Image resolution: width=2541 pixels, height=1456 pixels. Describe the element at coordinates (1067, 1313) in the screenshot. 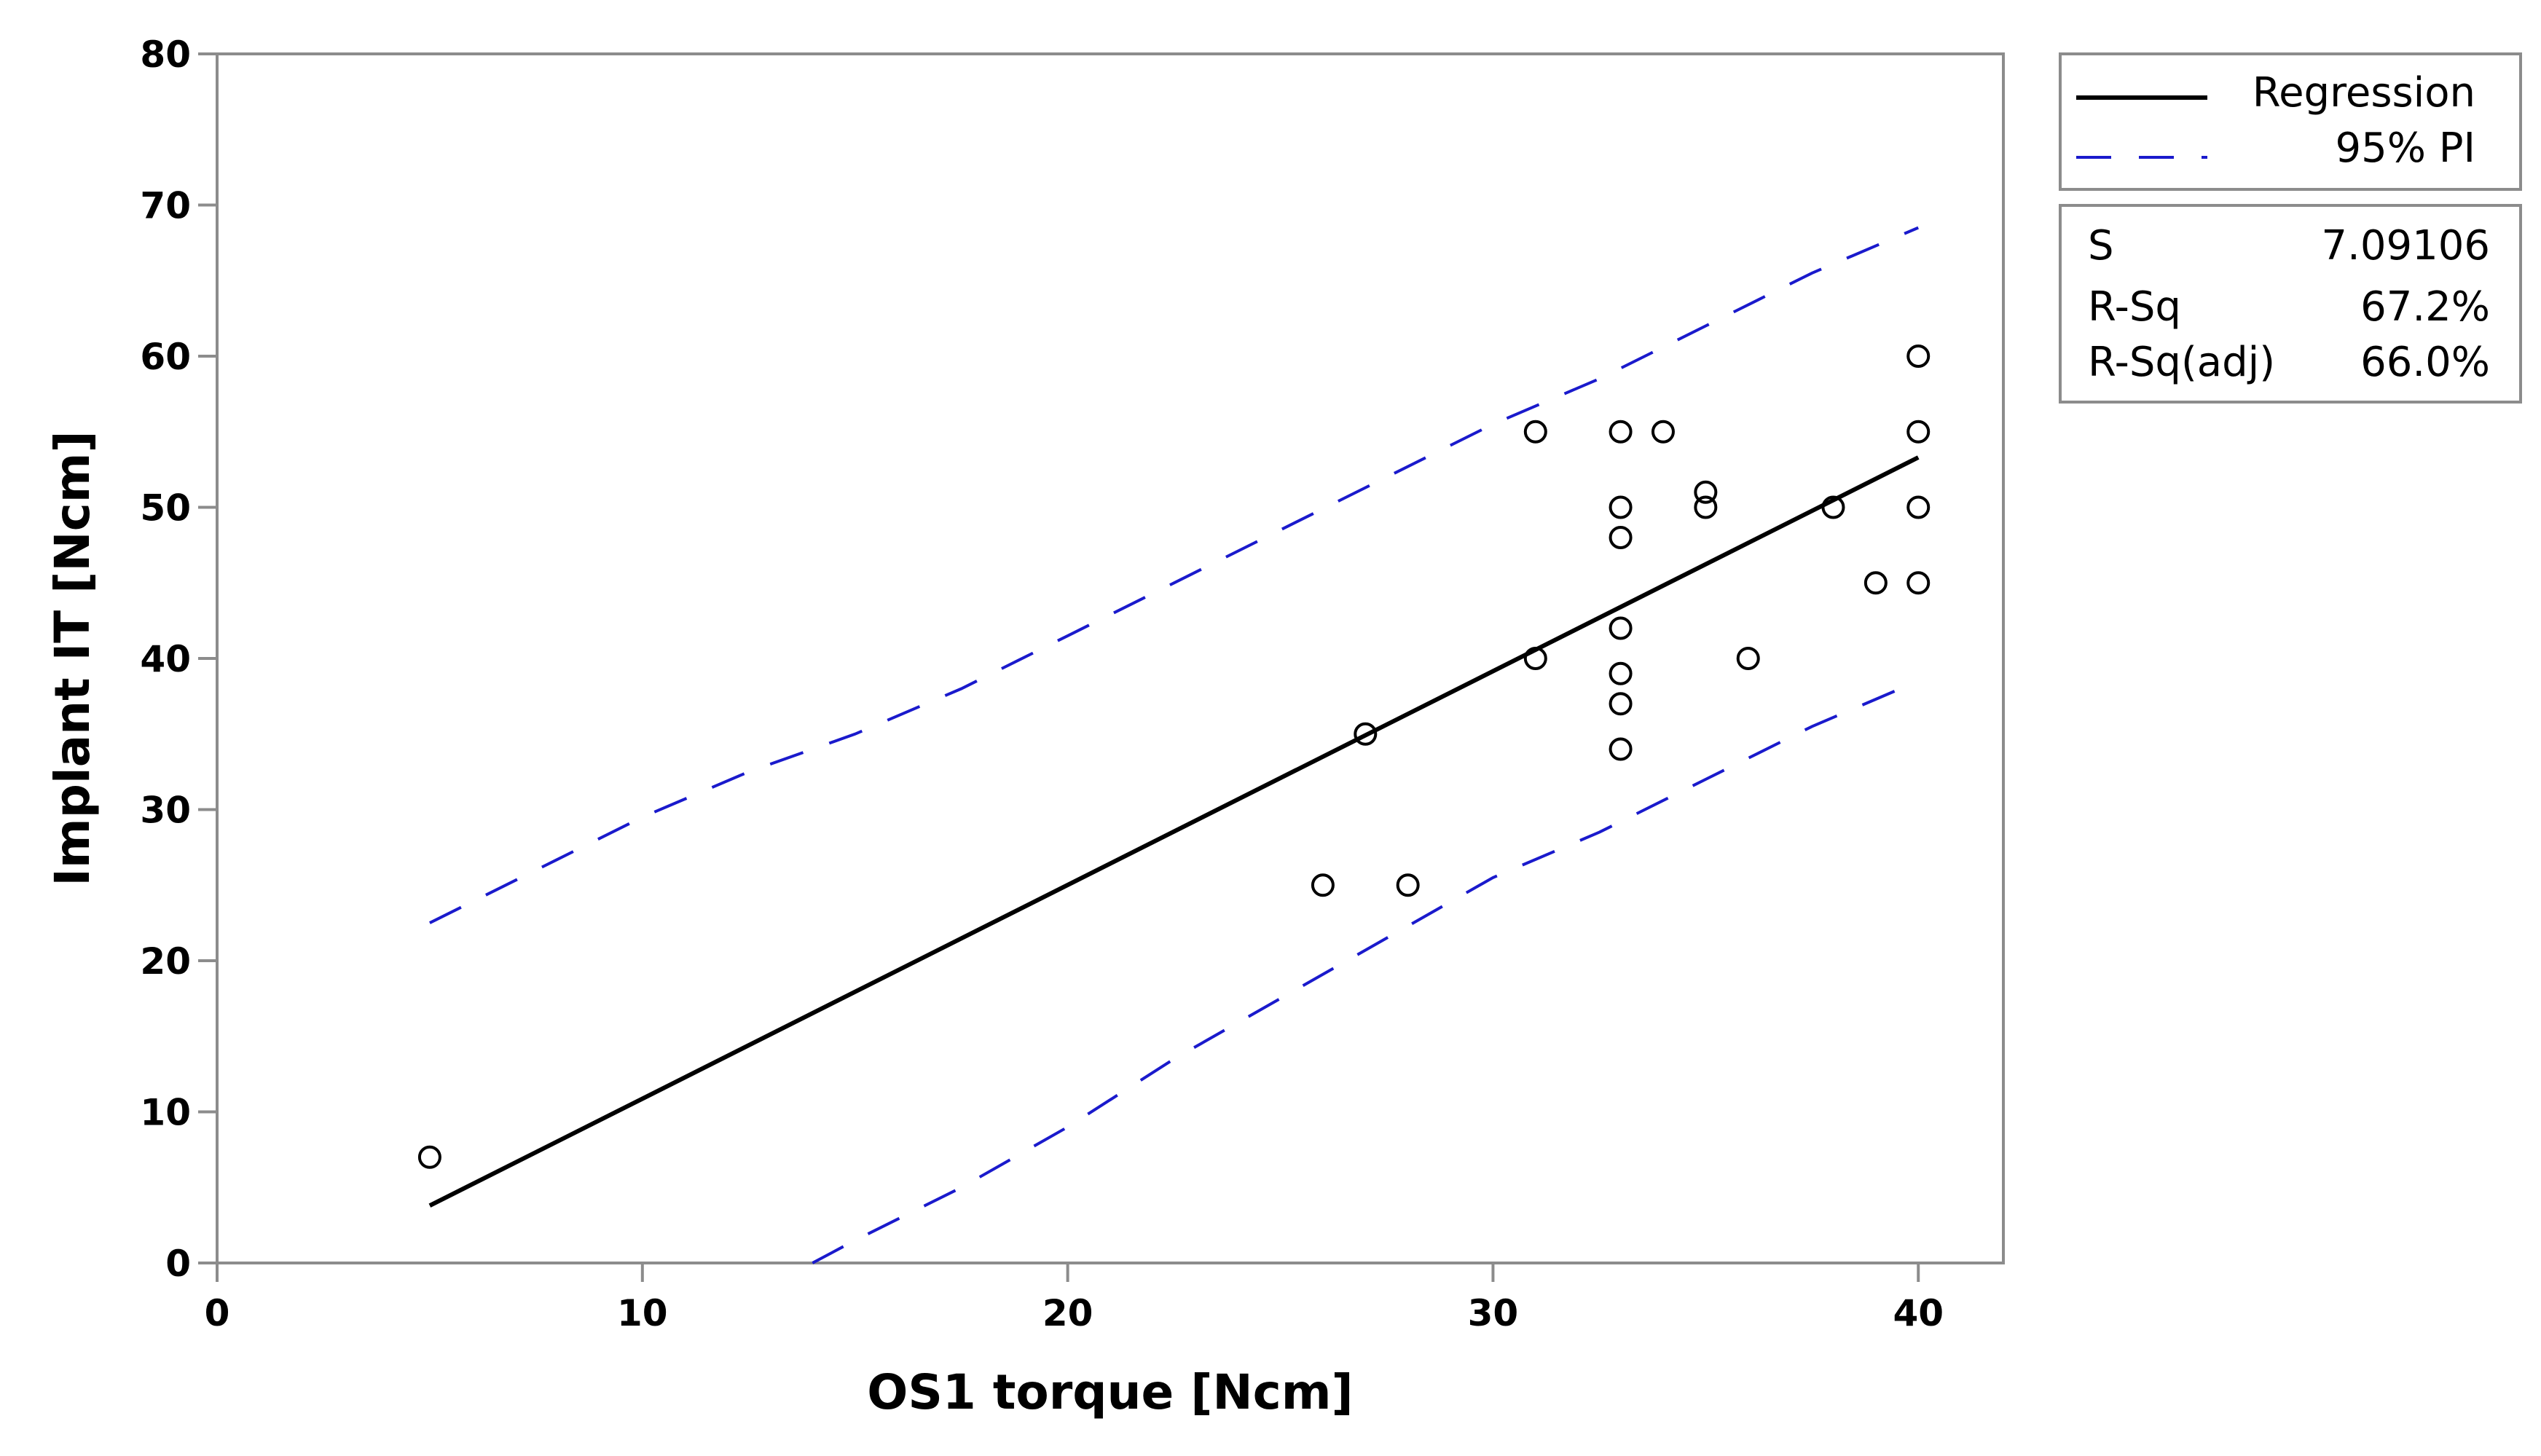

I see `x-tick-label: 20` at that location.